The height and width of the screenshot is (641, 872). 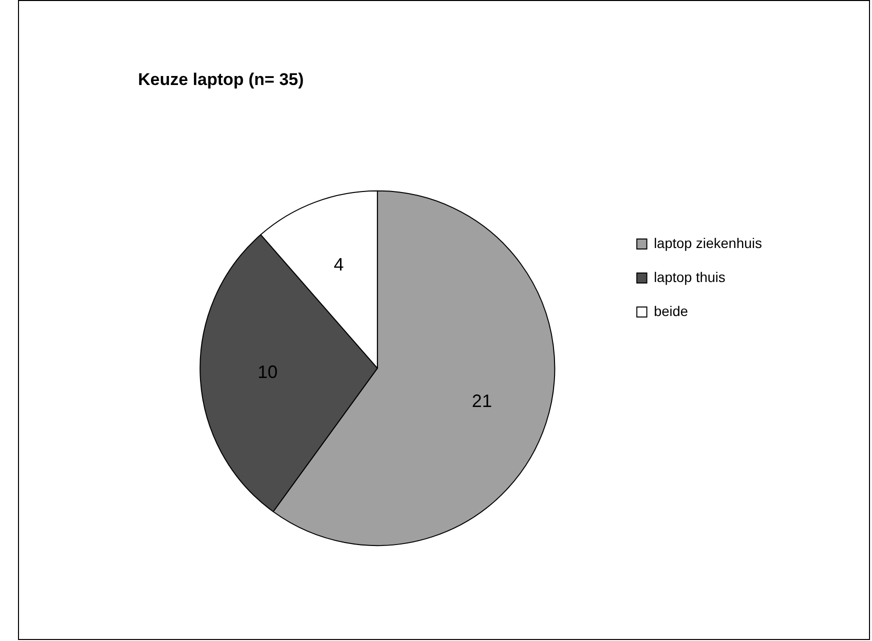 I want to click on data-label: 21, so click(x=482, y=401).